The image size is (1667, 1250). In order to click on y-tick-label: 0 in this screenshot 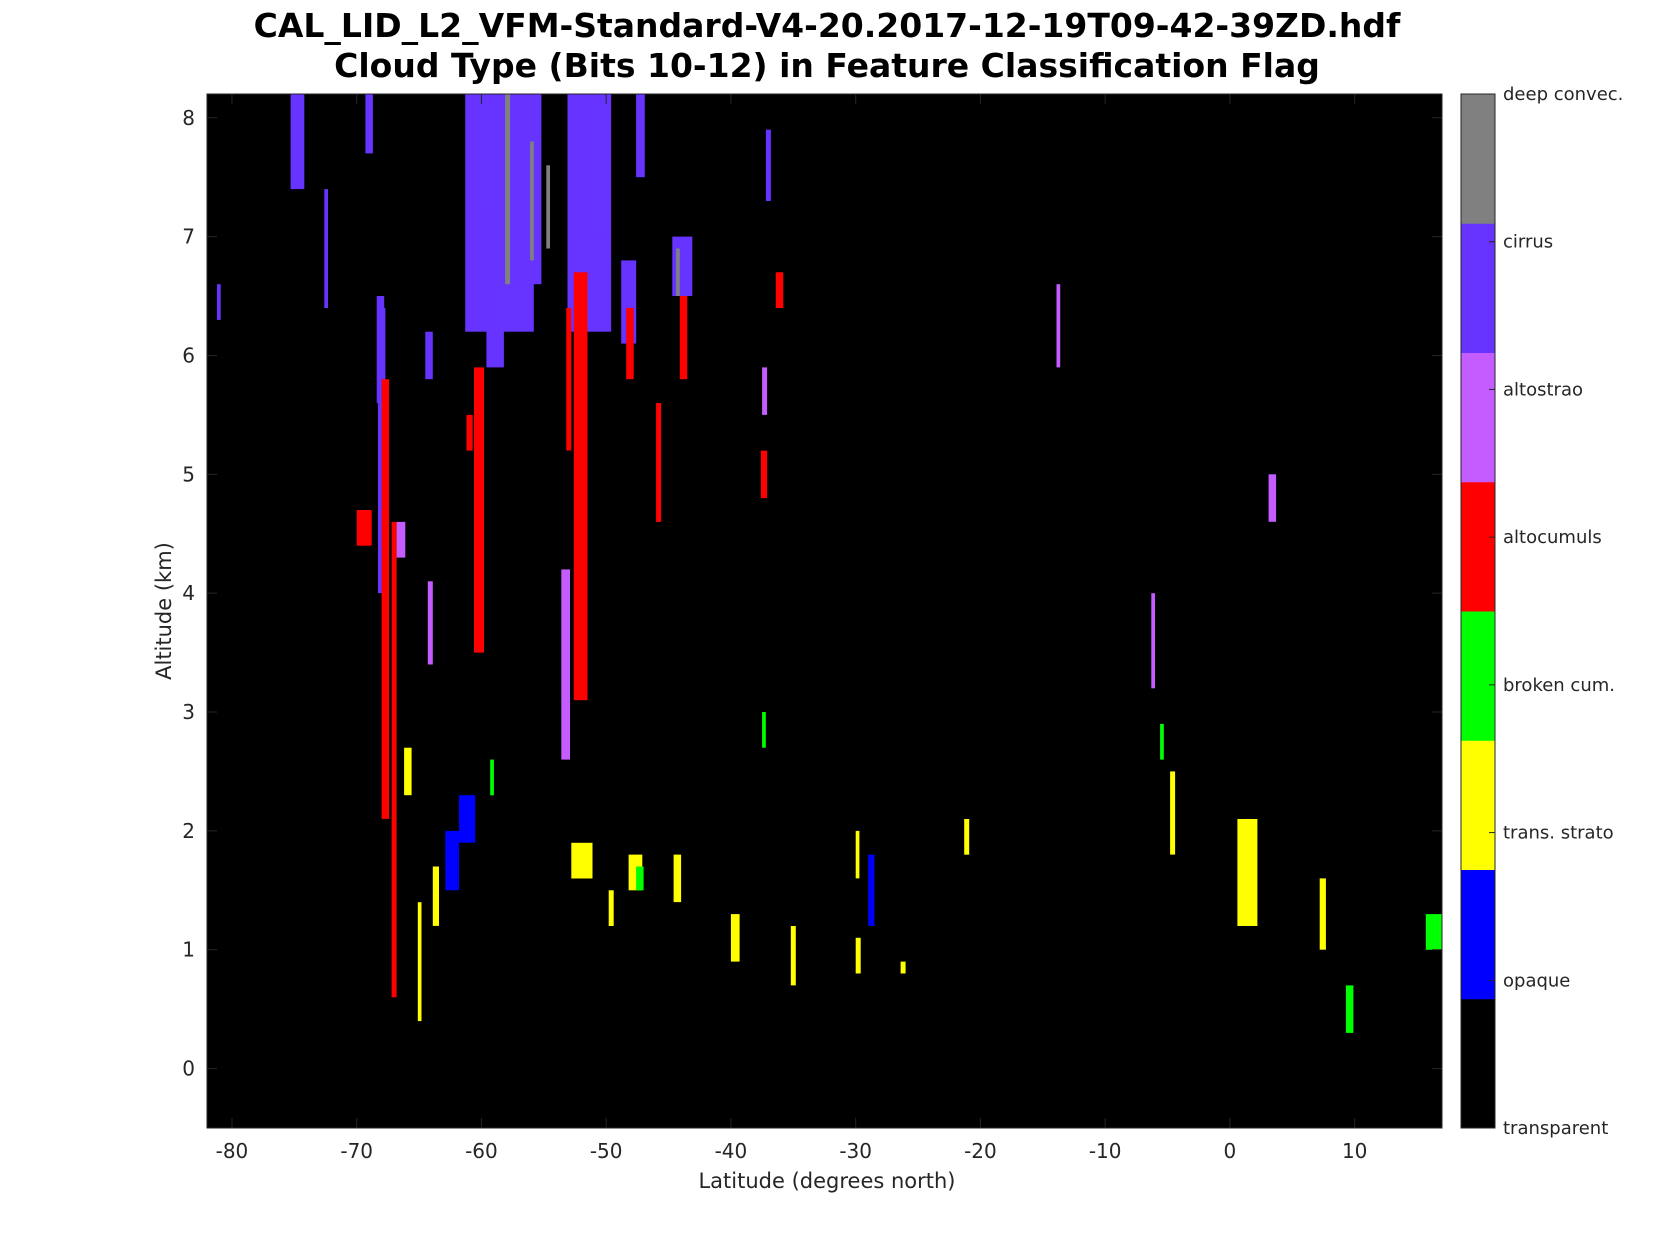, I will do `click(188, 1069)`.